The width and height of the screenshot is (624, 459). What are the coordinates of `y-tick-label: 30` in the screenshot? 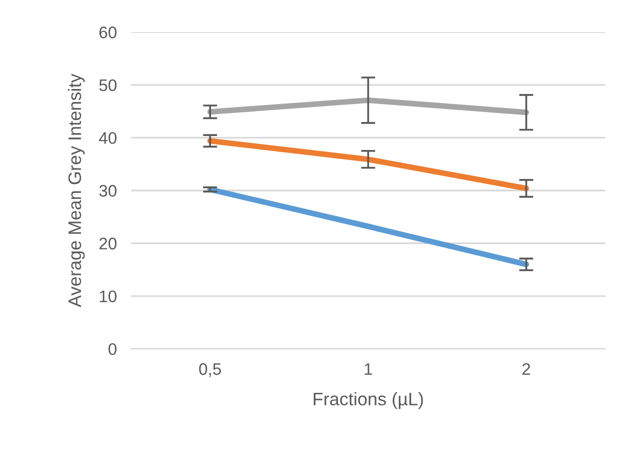 It's located at (107, 190).